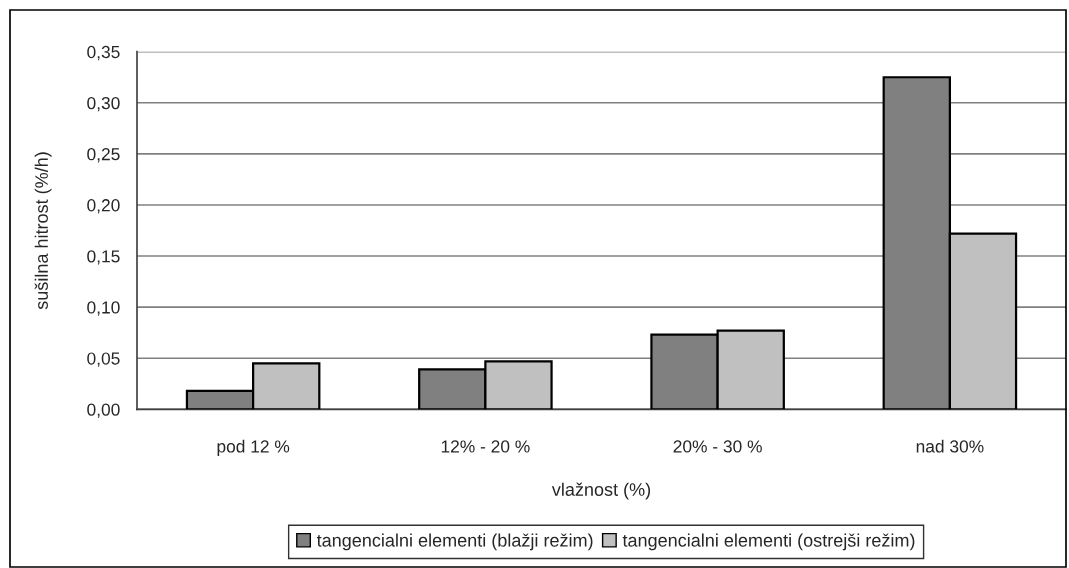 The image size is (1069, 568). Describe the element at coordinates (717, 446) in the screenshot. I see `x-tick-label: 20% - 30 %` at that location.